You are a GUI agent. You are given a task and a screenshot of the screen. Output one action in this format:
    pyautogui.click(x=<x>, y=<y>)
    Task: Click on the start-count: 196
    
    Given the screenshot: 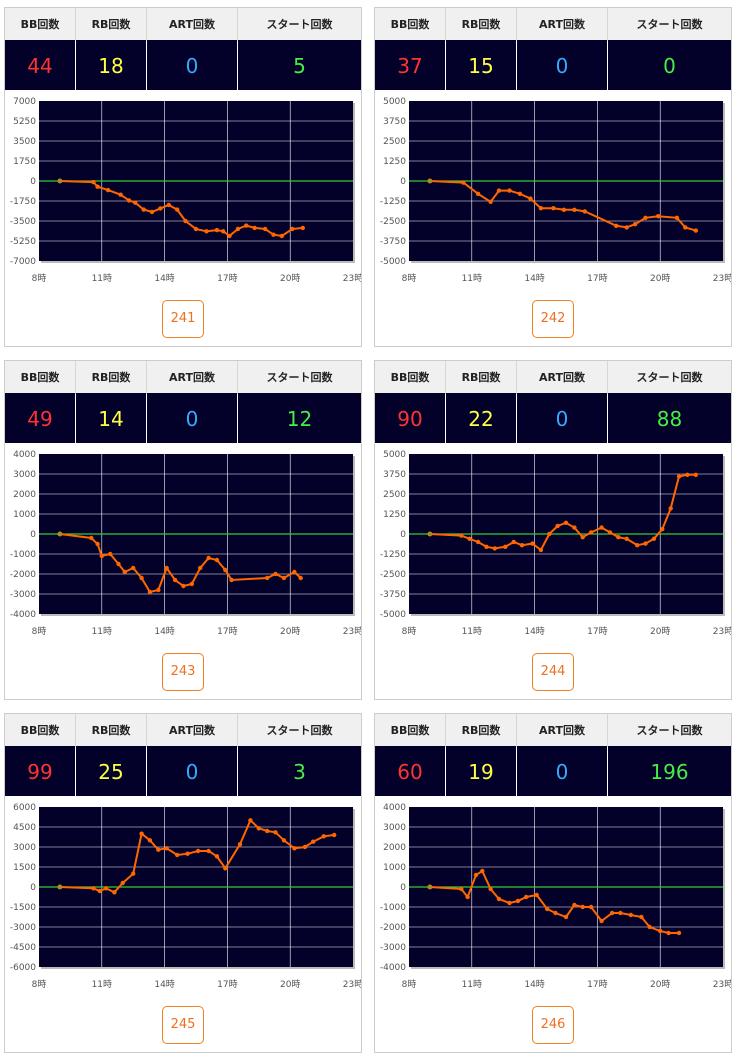 What is the action you would take?
    pyautogui.click(x=669, y=771)
    